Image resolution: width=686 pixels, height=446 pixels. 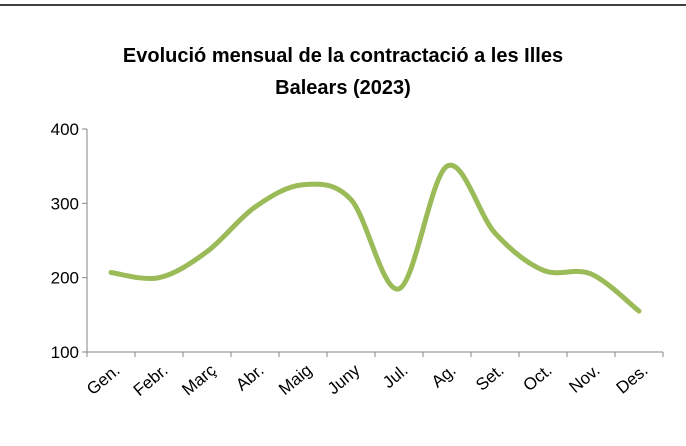 I want to click on x-tick-label: Set., so click(x=489, y=378).